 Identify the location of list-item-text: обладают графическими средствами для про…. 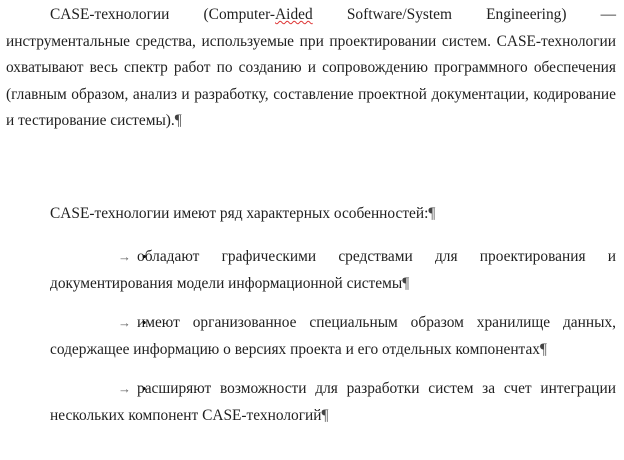
(333, 270).